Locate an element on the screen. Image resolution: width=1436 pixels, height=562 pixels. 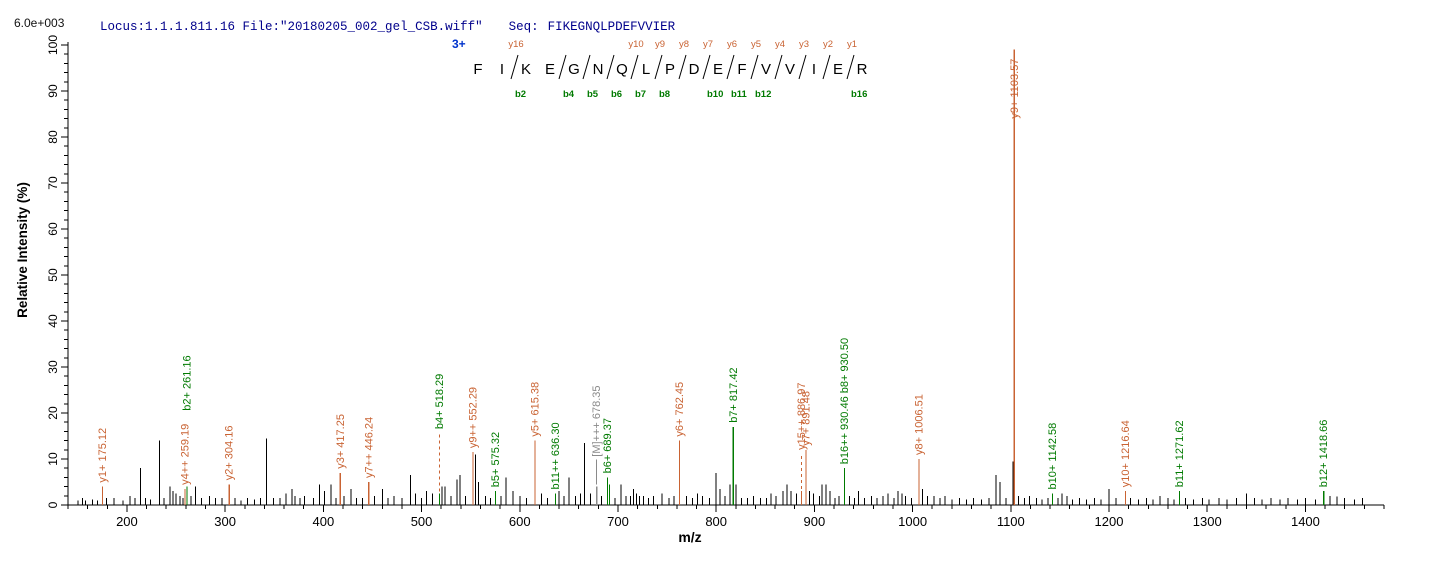
y-ion-label-y1: y1 is located at coordinates (852, 44).